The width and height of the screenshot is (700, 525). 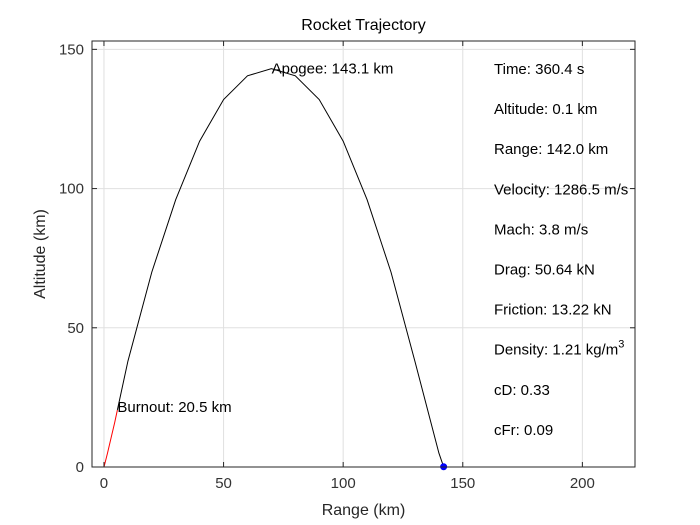 What do you see at coordinates (462, 483) in the screenshot?
I see `x-tick-label: 150` at bounding box center [462, 483].